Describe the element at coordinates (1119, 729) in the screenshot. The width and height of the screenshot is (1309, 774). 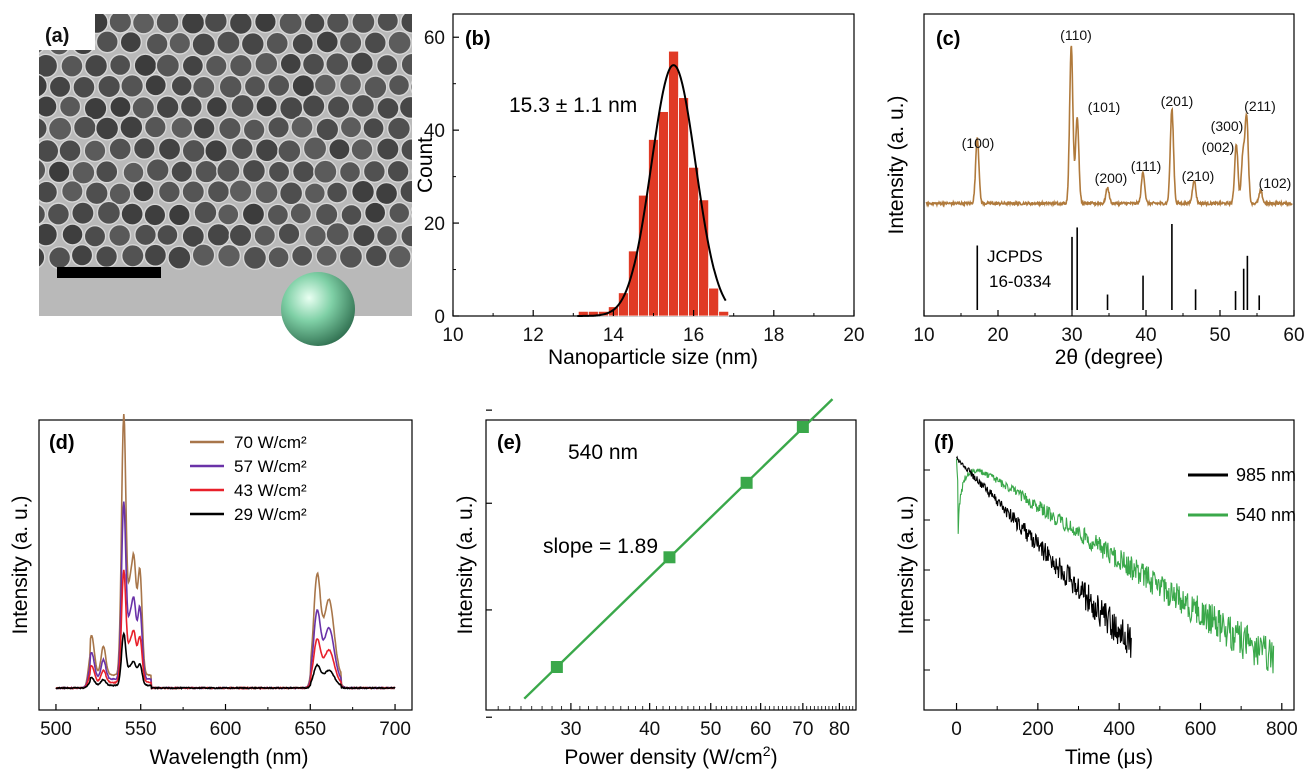
I see `x-tick-label: 400` at that location.